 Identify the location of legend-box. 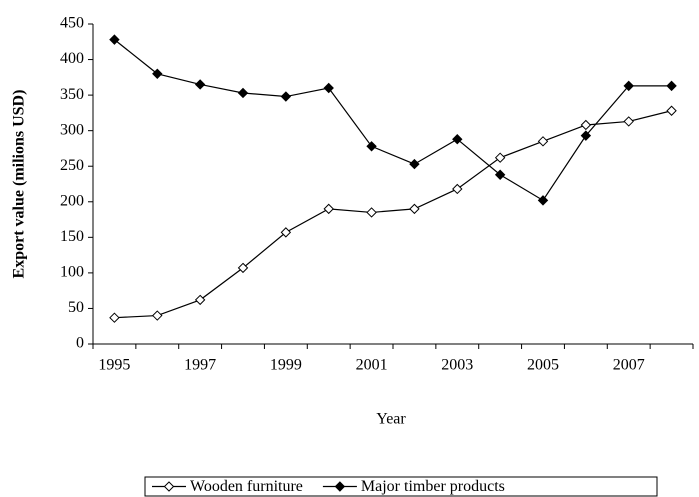
(401, 486).